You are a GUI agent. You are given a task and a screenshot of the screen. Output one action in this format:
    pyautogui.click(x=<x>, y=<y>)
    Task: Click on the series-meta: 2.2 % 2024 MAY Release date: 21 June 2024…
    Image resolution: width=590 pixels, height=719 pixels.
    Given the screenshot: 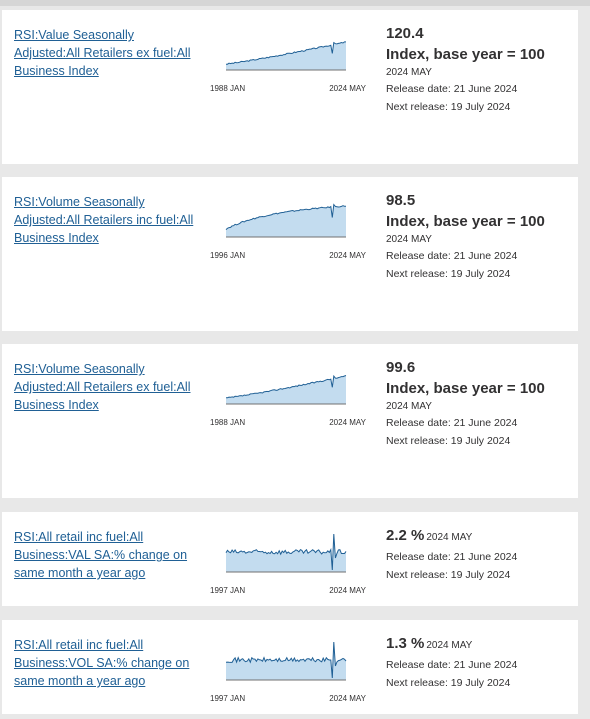 What is the action you would take?
    pyautogui.click(x=481, y=555)
    